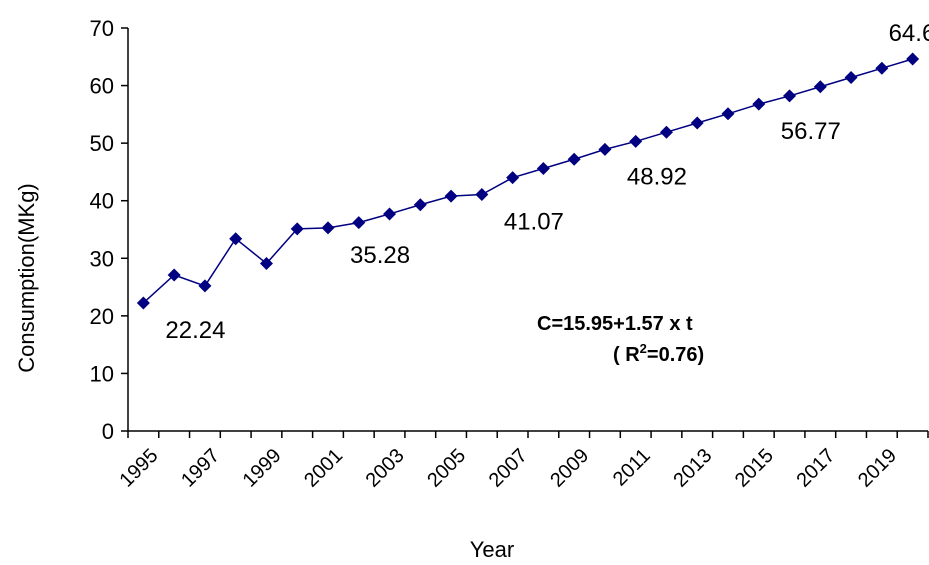 Image resolution: width=929 pixels, height=565 pixels. Describe the element at coordinates (643, 348) in the screenshot. I see `equation-r-superscript: 2` at that location.